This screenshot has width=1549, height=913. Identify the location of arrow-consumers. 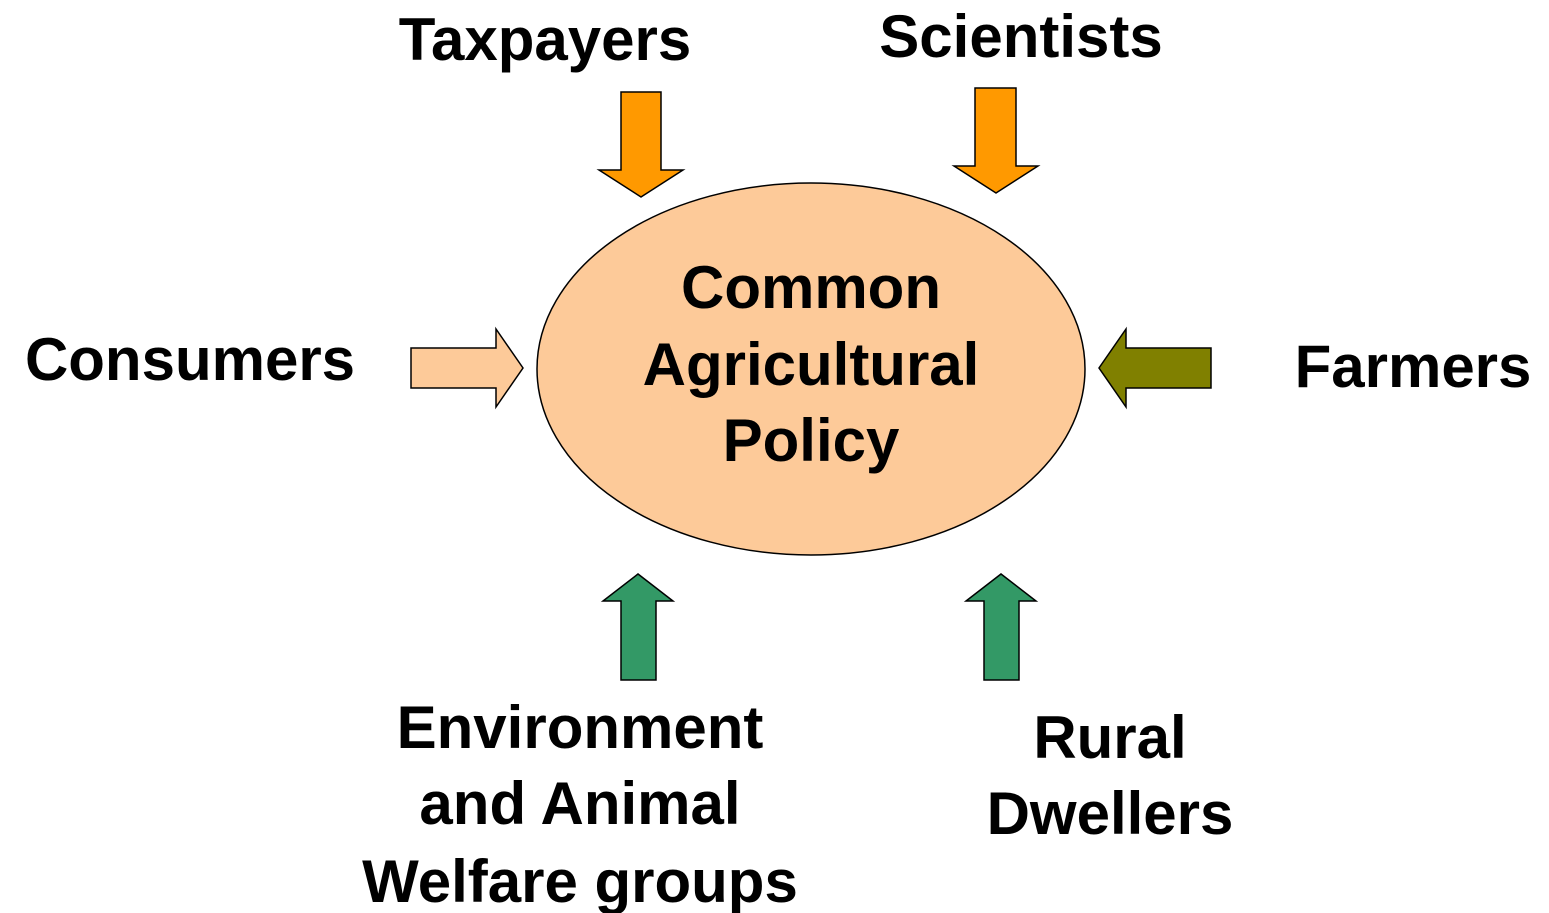
(467, 368).